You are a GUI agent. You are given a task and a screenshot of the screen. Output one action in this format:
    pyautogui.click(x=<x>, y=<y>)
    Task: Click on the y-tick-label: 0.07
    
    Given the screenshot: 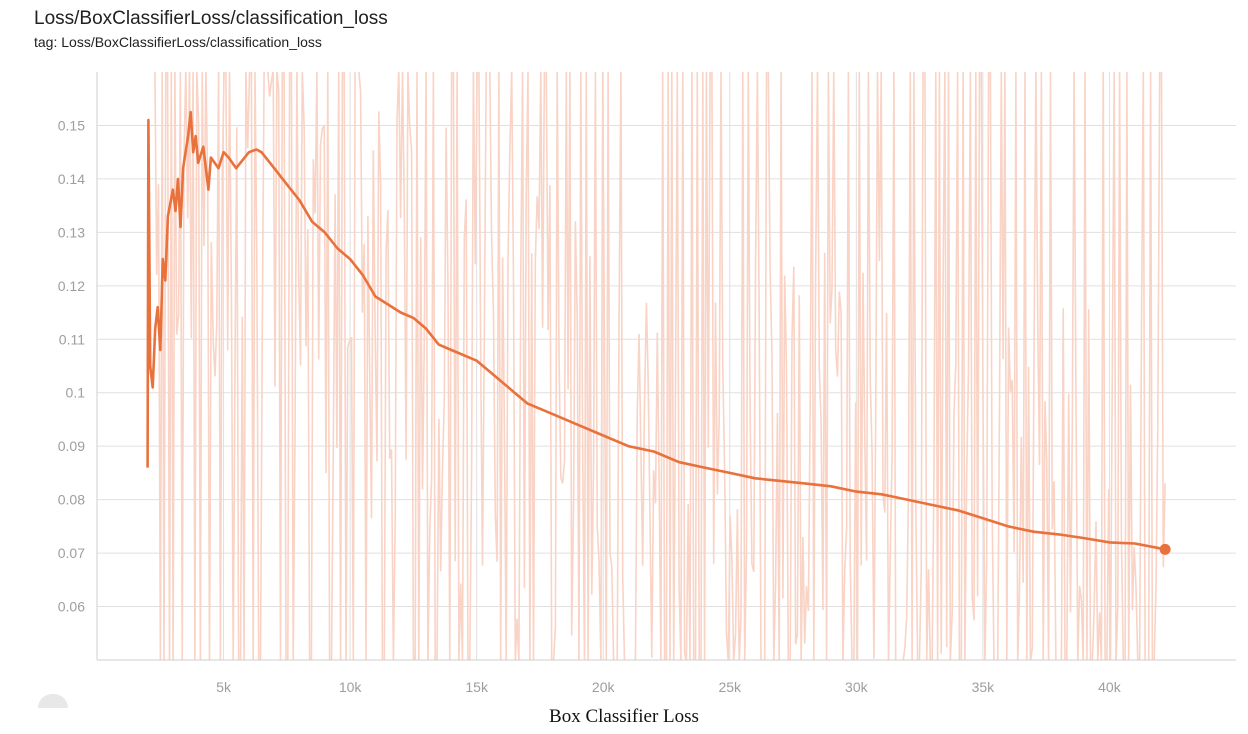 What is the action you would take?
    pyautogui.click(x=71, y=553)
    